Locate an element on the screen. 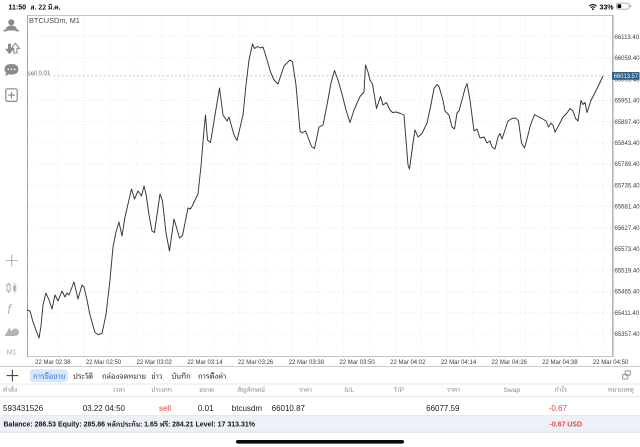  svg-text: 22 Mar 04:26 is located at coordinates (510, 363).